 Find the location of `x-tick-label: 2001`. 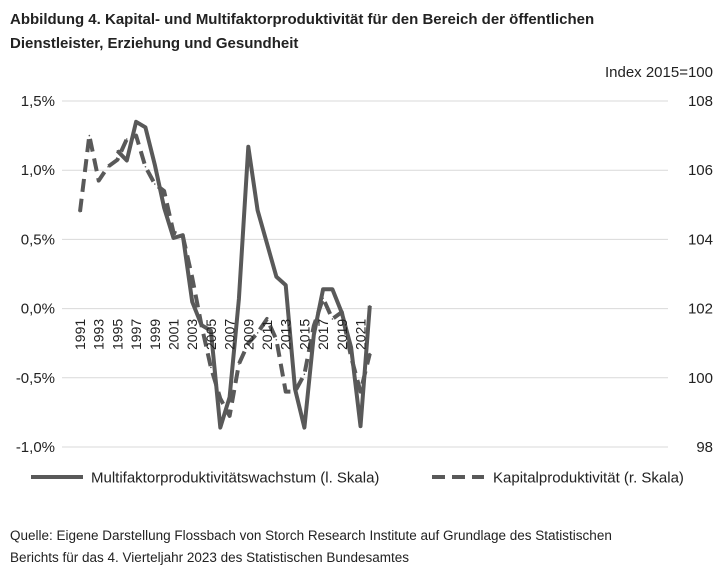

x-tick-label: 2001 is located at coordinates (174, 334).